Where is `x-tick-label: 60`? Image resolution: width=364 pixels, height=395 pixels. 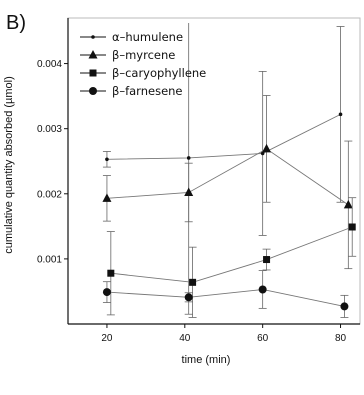 x-tick-label: 60 is located at coordinates (263, 338).